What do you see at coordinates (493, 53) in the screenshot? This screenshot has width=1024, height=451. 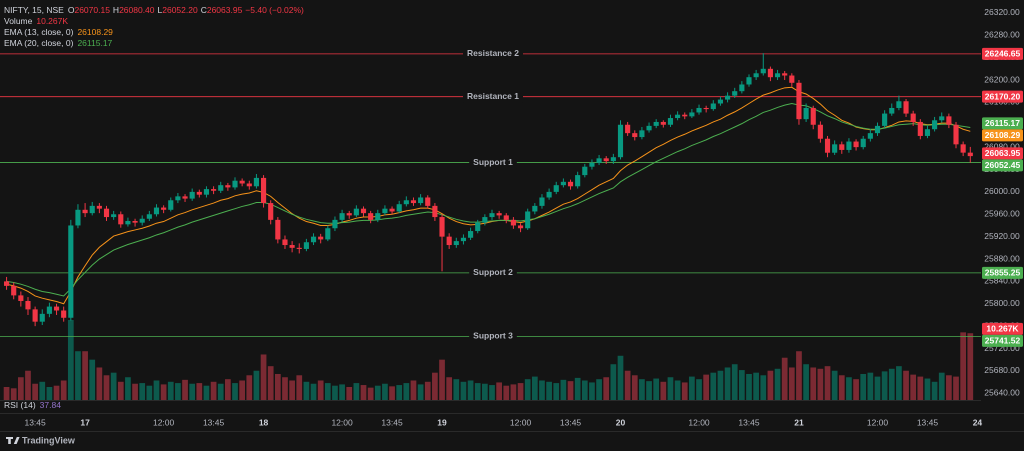 I see `level-label: Resistance 2` at bounding box center [493, 53].